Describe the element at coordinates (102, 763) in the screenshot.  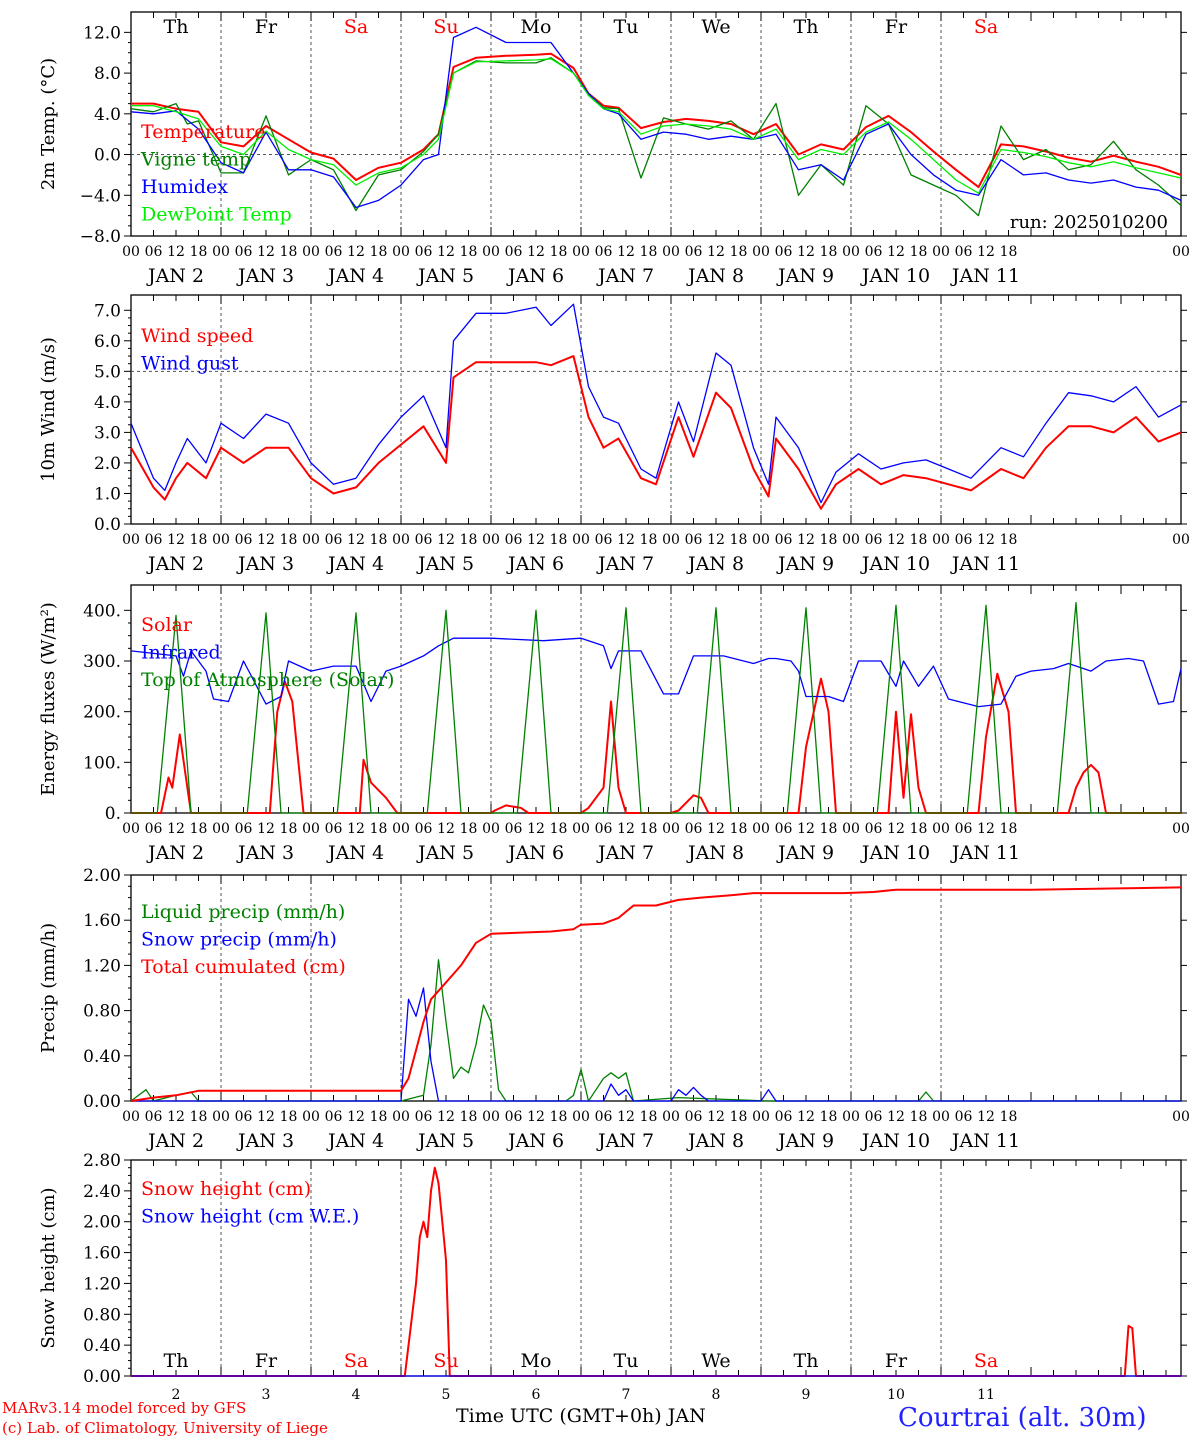
I see `y-tick-label: 100.` at that location.